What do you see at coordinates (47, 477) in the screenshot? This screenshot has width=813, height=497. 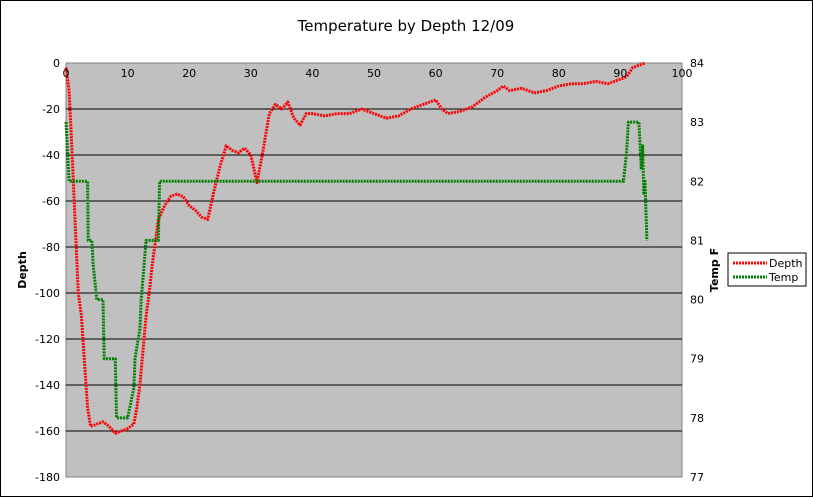 I see `y-tick-label: -180` at bounding box center [47, 477].